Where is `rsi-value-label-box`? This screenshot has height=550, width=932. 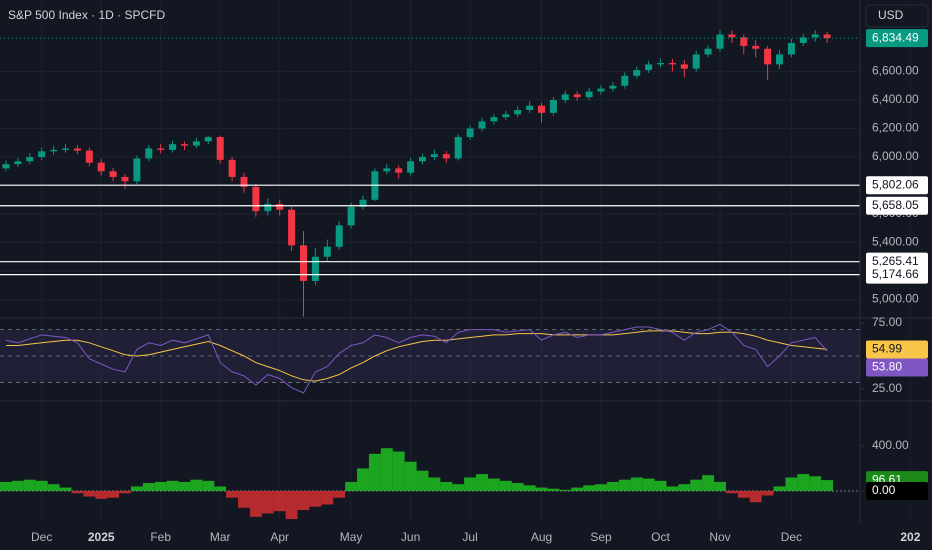 rsi-value-label-box is located at coordinates (897, 349).